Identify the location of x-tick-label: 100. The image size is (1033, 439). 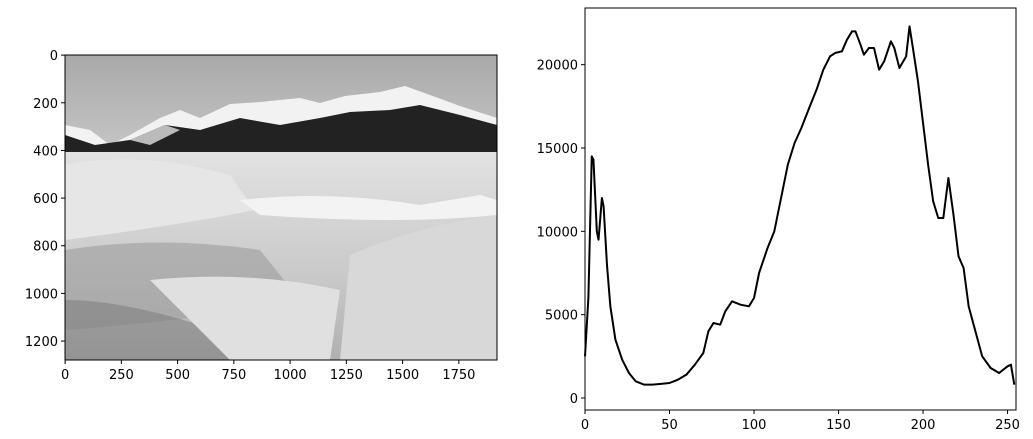
(754, 425).